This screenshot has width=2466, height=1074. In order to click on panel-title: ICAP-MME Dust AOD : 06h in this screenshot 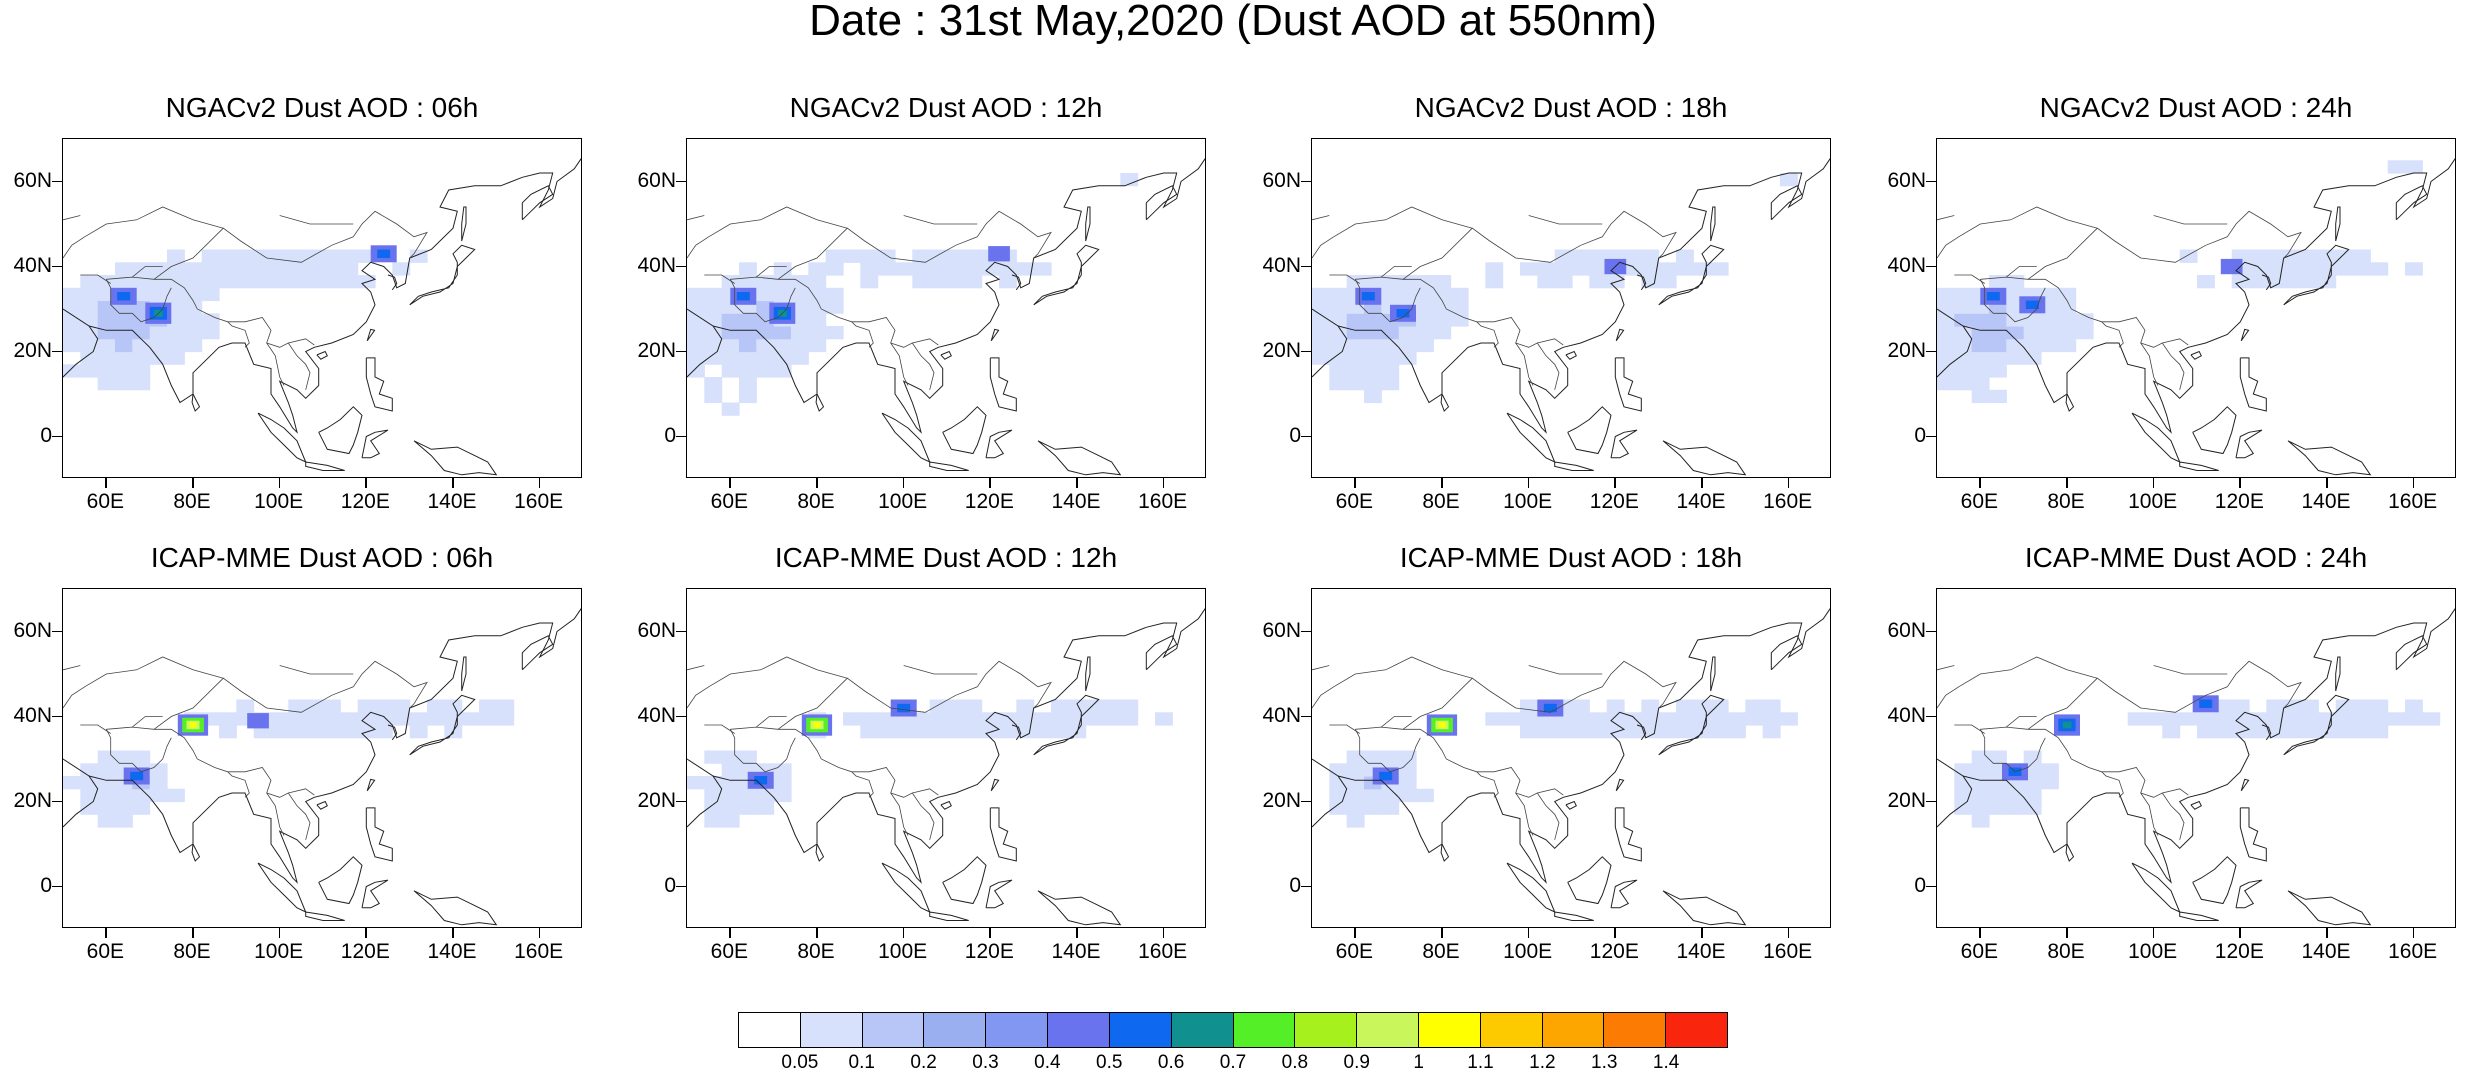, I will do `click(322, 557)`.